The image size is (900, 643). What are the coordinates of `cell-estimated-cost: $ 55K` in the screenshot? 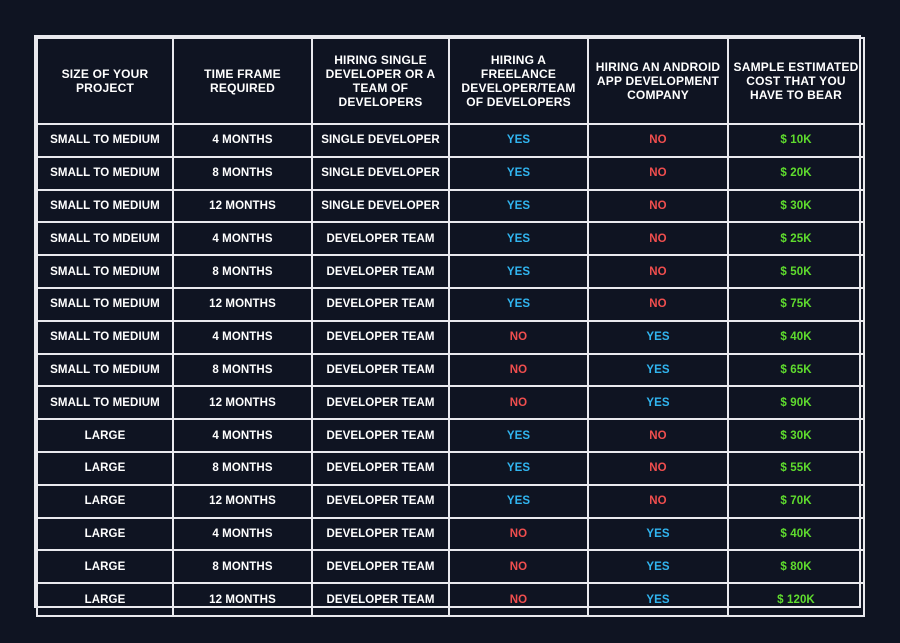 It's located at (796, 468).